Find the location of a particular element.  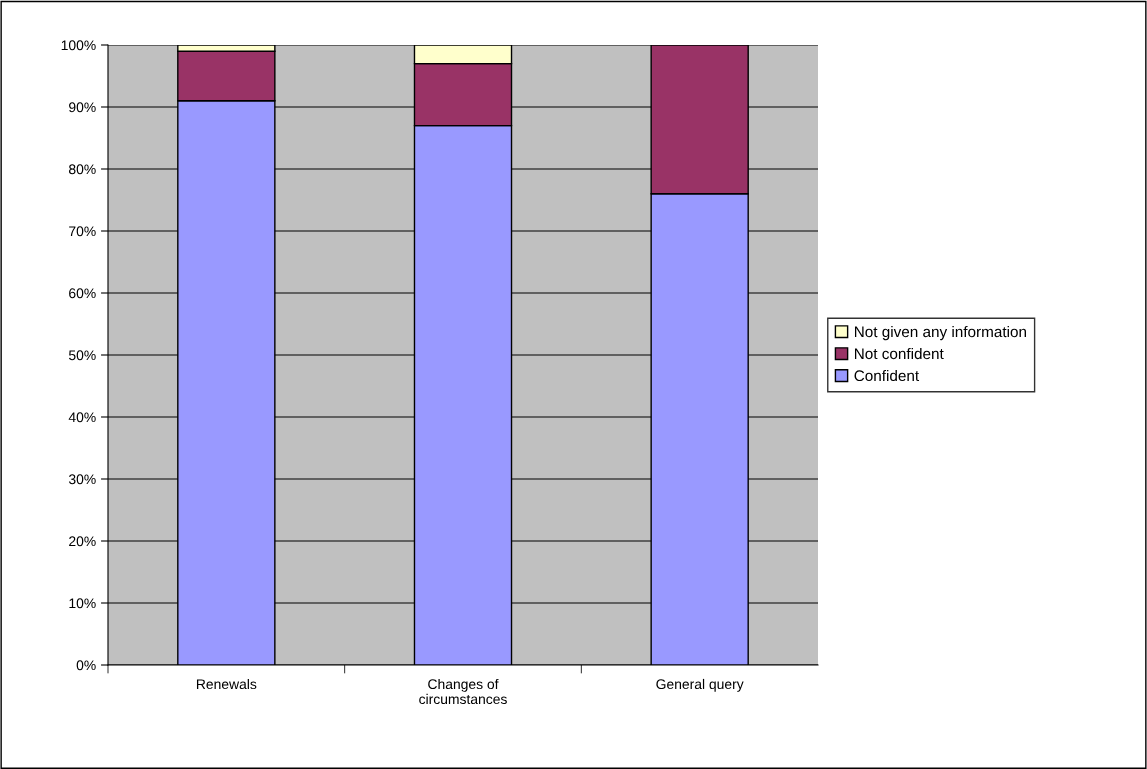

y-tick-label: 80% is located at coordinates (82, 169).